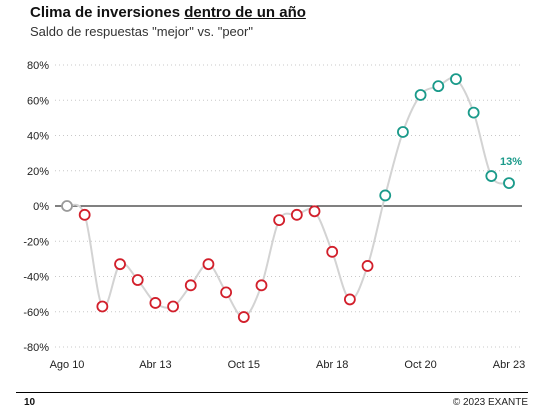  Describe the element at coordinates (36, 278) in the screenshot. I see `y-tick-label: -40%` at that location.